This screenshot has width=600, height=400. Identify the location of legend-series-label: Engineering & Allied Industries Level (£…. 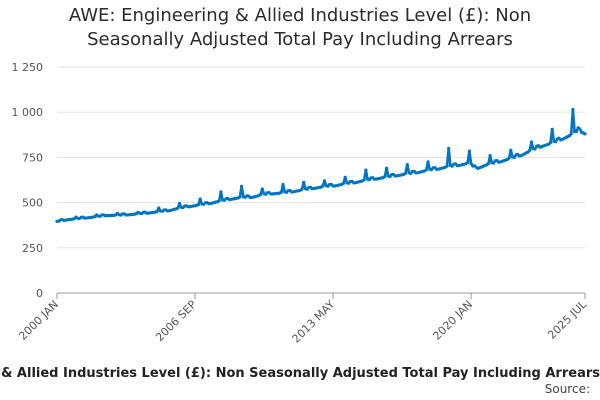
(300, 373).